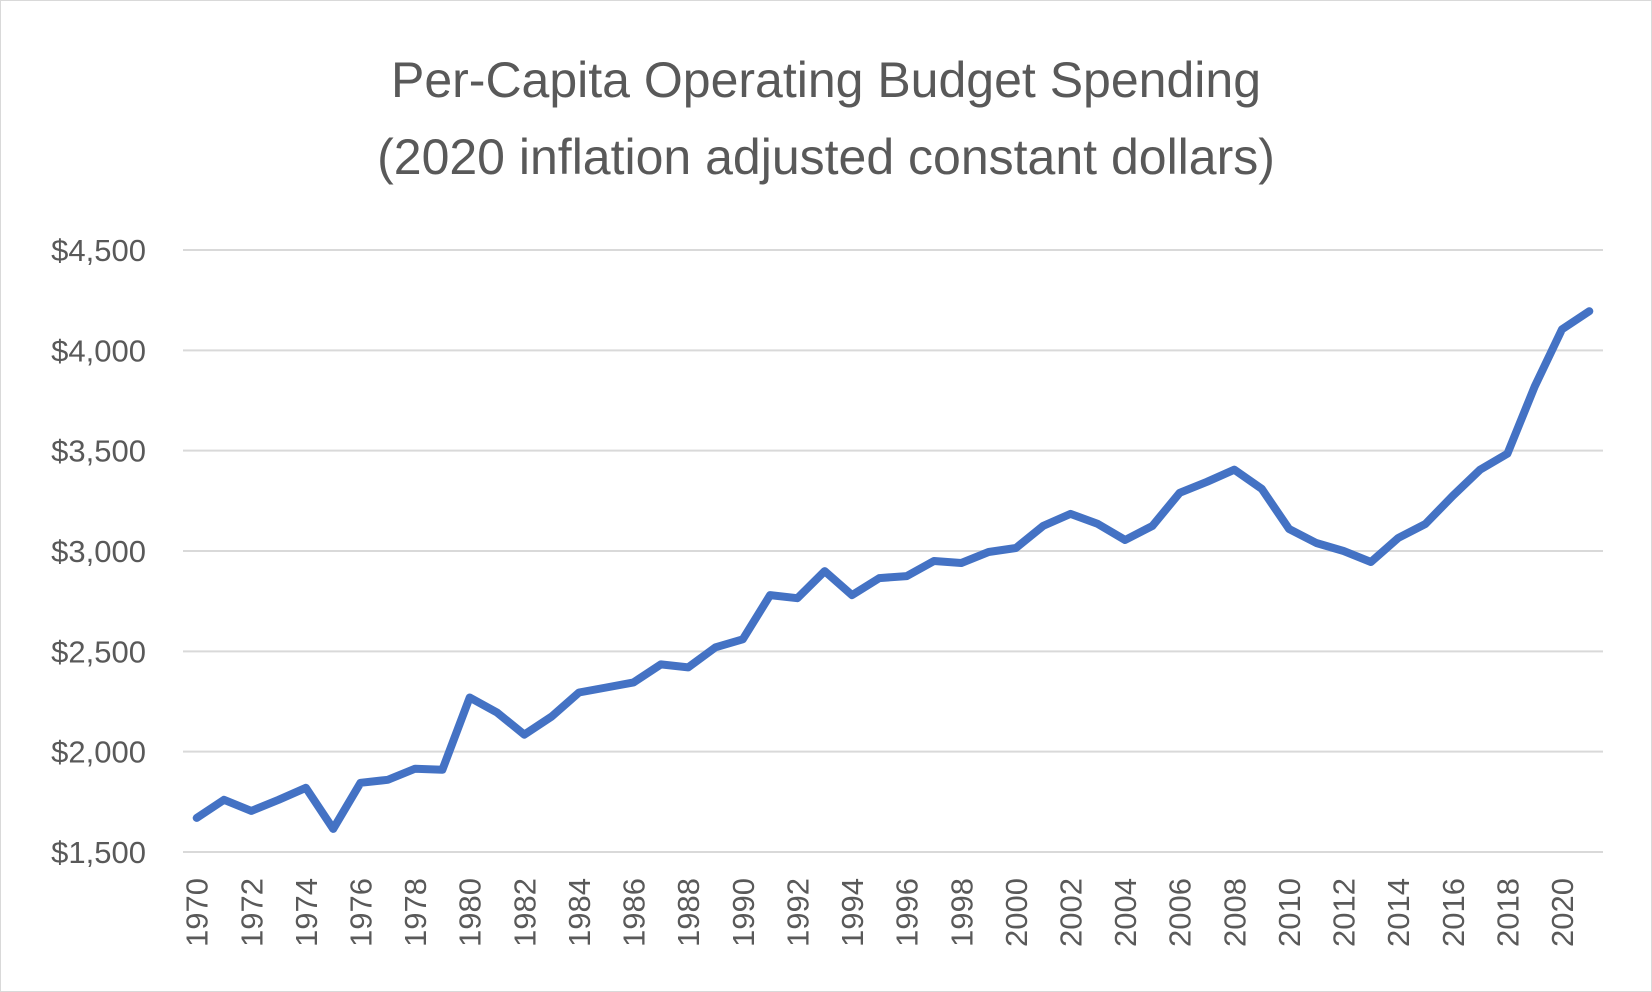 The image size is (1652, 992). Describe the element at coordinates (98, 250) in the screenshot. I see `y-tick-label: $4,500` at that location.